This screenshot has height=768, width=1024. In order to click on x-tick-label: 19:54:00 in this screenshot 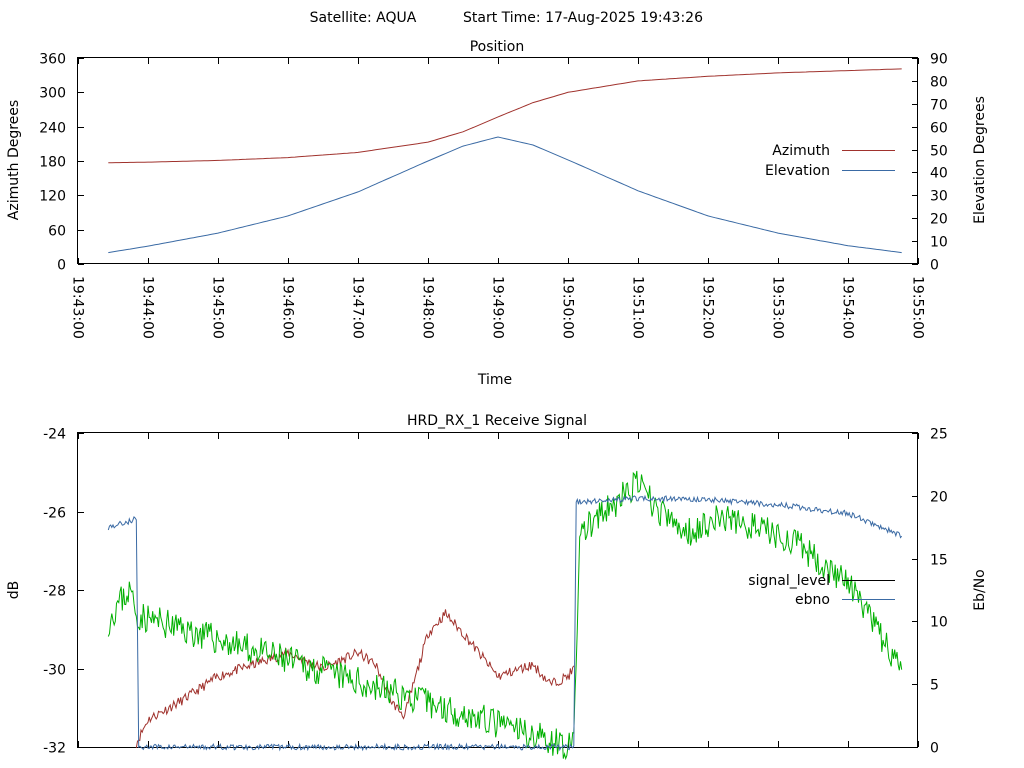, I will do `click(848, 307)`.